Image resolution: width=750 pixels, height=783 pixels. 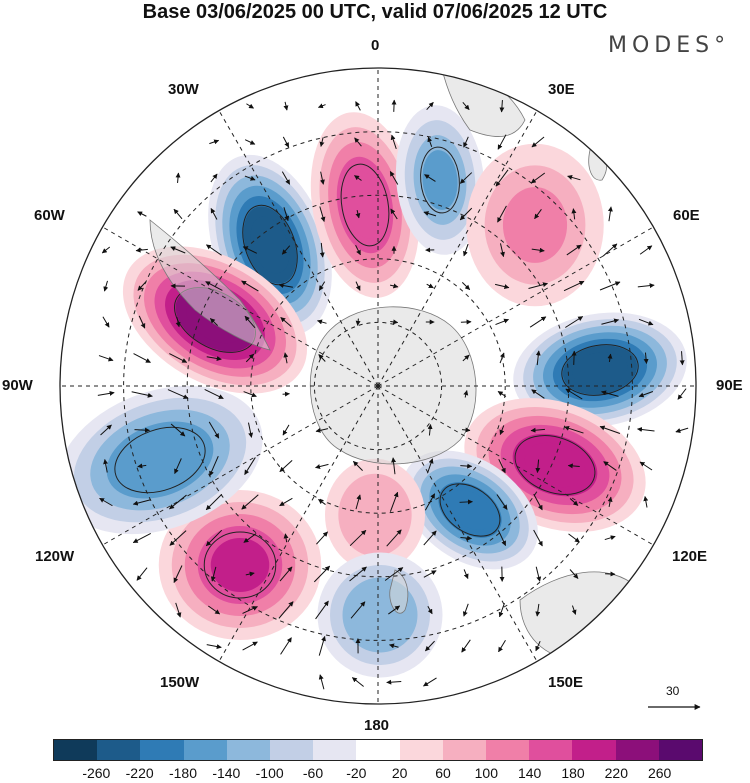 I want to click on colorbar-tick-label: -260, so click(x=96, y=773).